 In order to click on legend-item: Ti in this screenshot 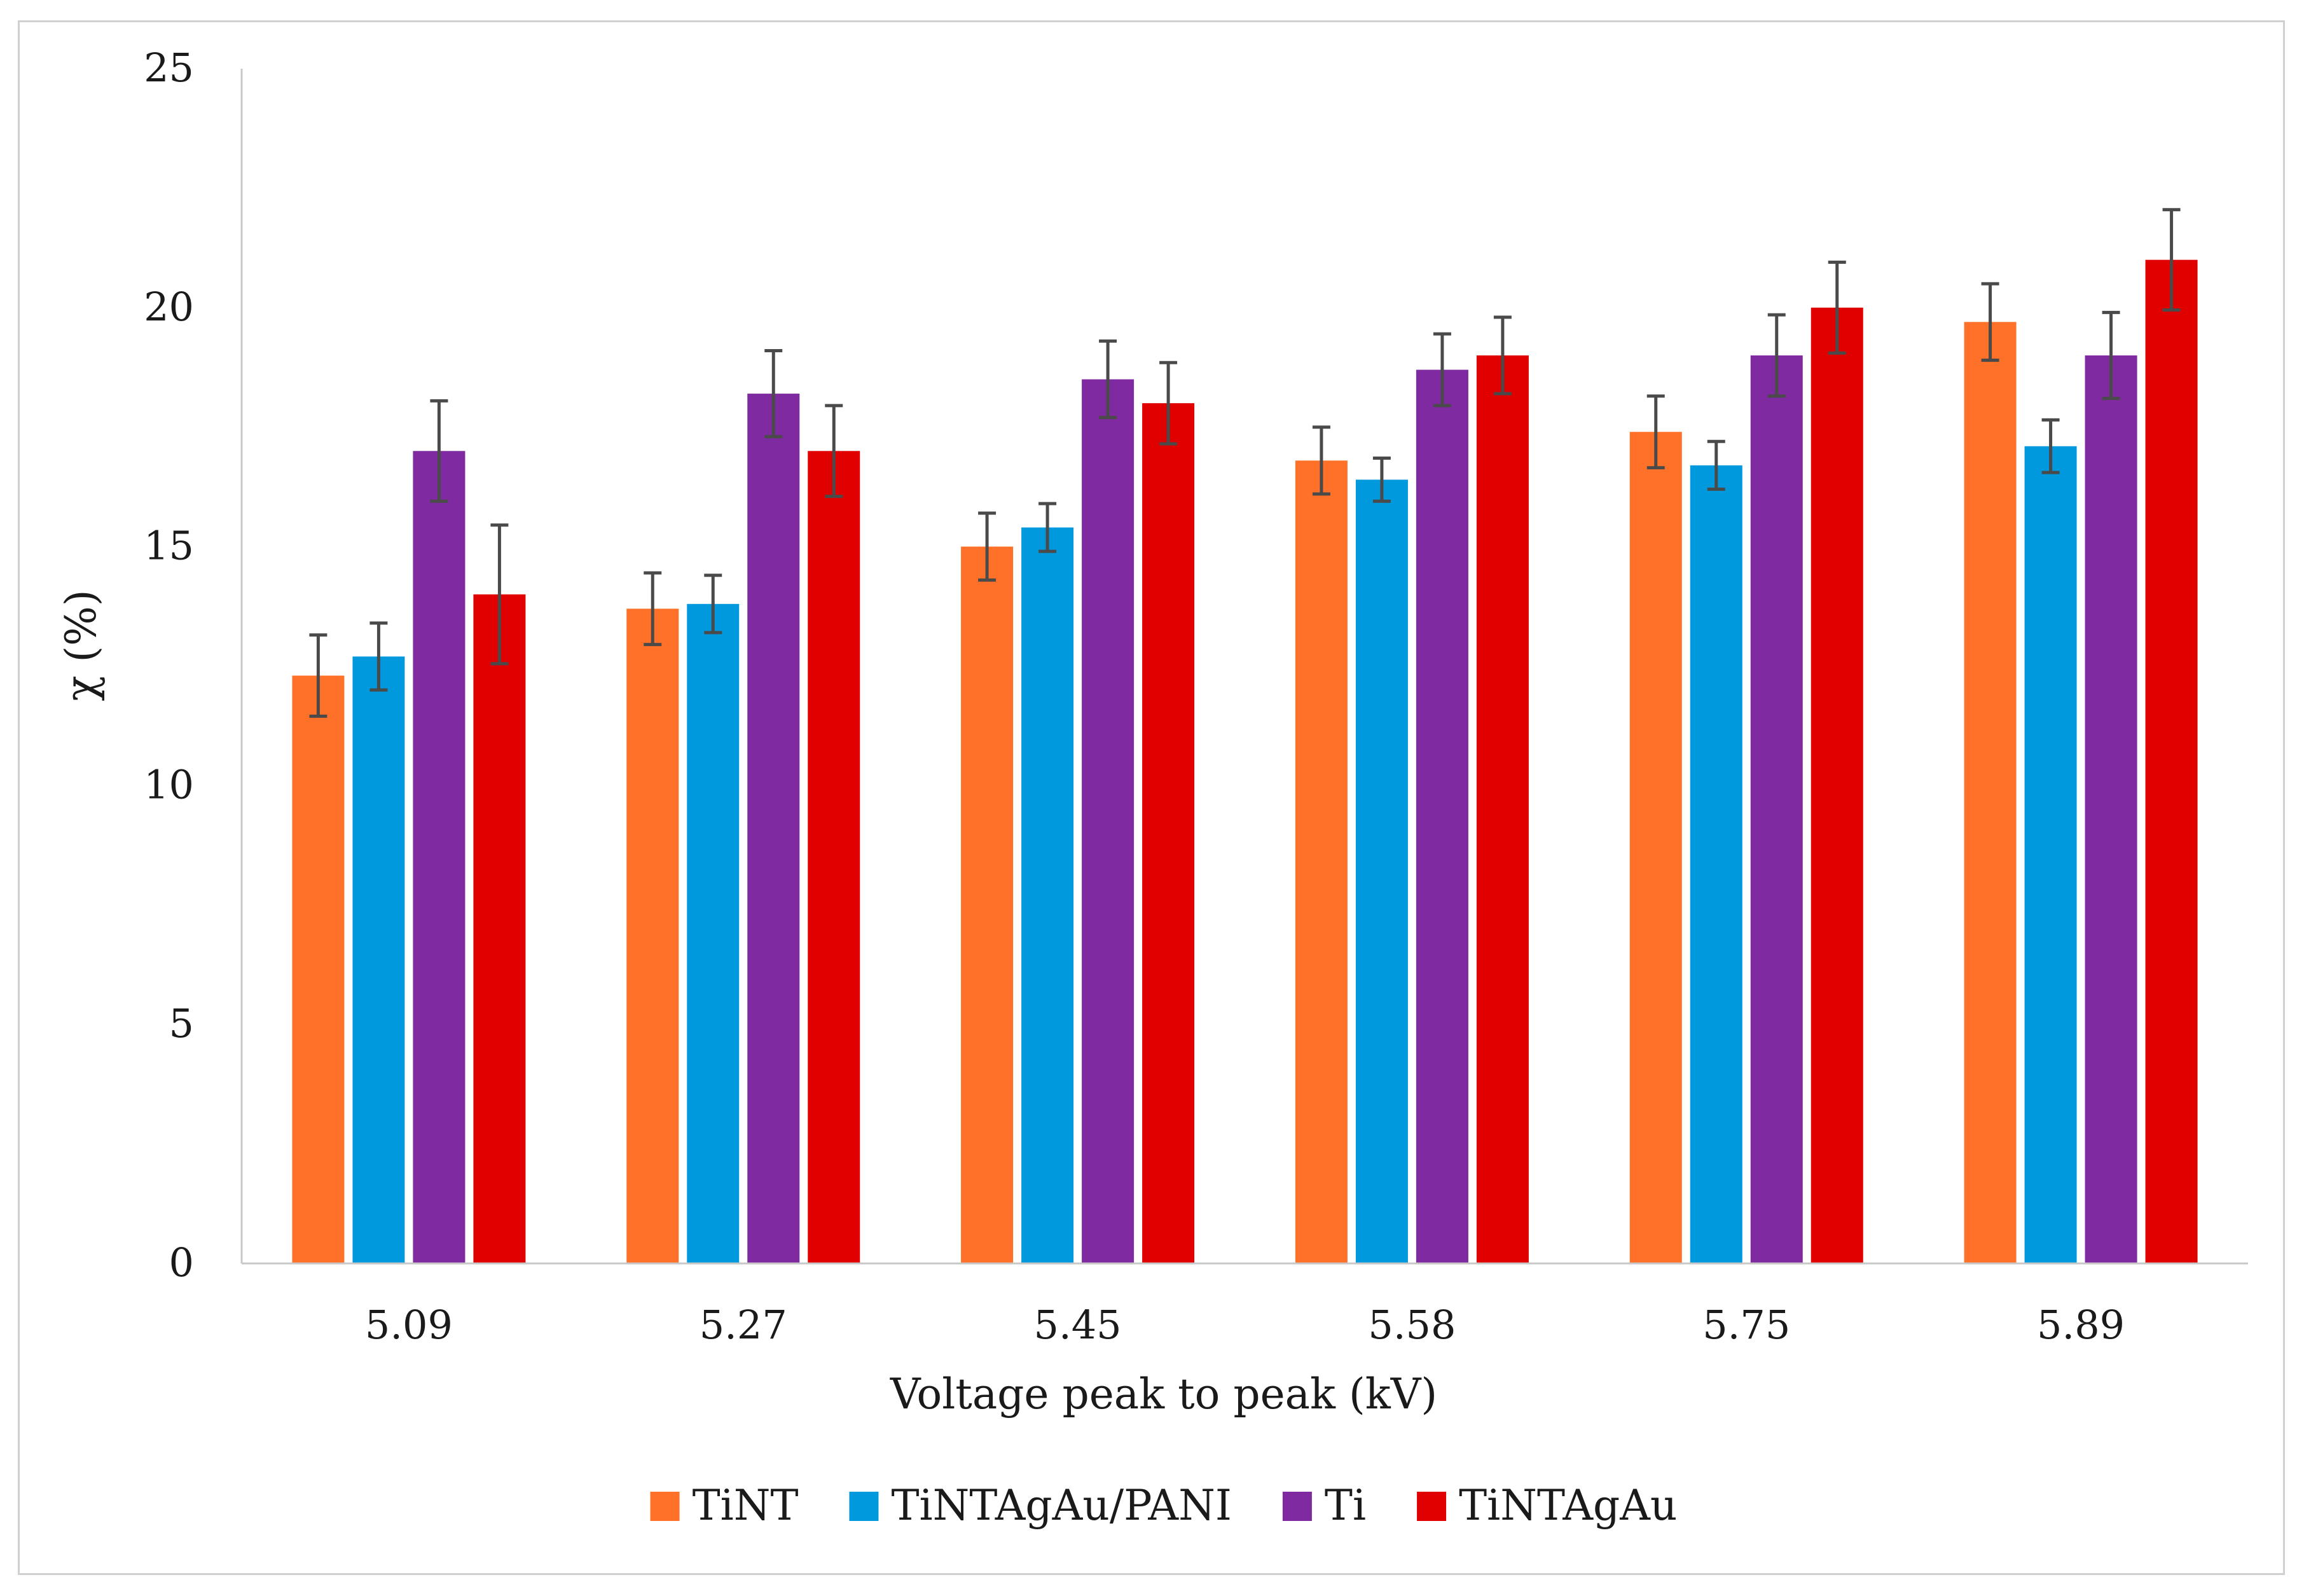, I will do `click(1324, 1505)`.